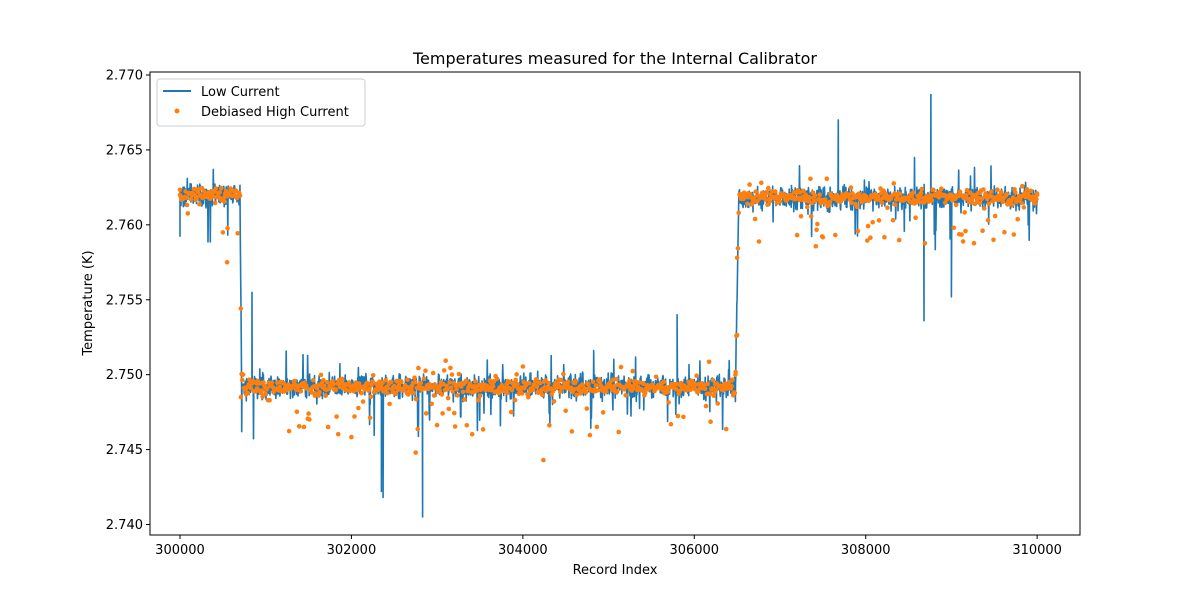 The image size is (1200, 605). Describe the element at coordinates (1037, 550) in the screenshot. I see `x-tick-label: 310000` at that location.